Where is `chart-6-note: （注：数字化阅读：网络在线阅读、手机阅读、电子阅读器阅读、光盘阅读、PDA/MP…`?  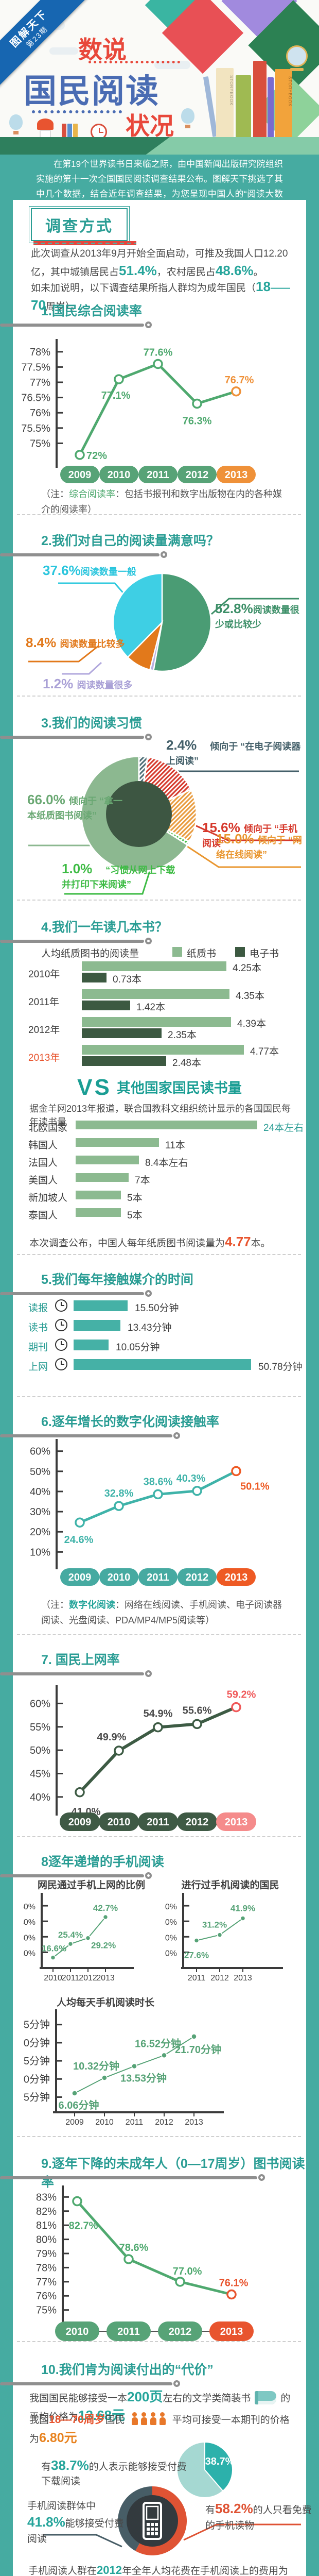 chart-6-note: （注：数字化阅读：网络在线阅读、手机阅读、电子阅读器阅读、光盘阅读、PDA/MP… is located at coordinates (161, 1612).